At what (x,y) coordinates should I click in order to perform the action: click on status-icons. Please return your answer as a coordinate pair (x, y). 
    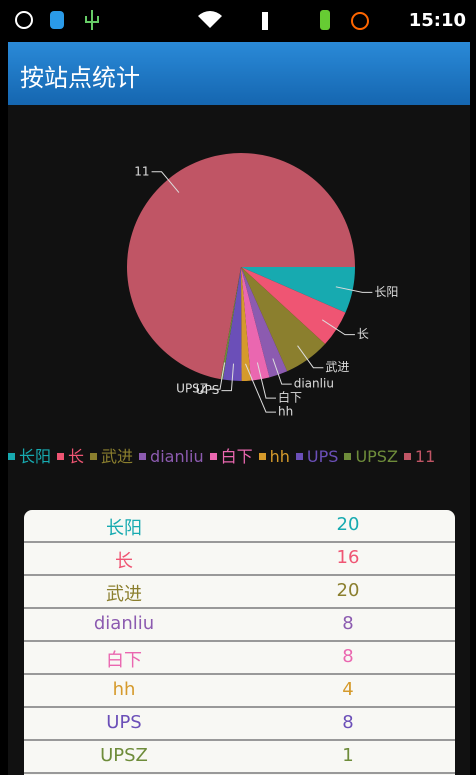
    Looking at the image, I should click on (141, 20).